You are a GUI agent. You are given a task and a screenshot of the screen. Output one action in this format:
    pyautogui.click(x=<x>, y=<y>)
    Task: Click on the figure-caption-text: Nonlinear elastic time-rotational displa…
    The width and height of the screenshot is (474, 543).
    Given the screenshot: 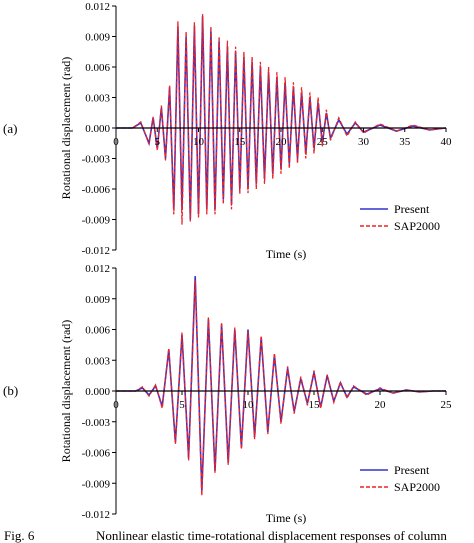 What is the action you would take?
    pyautogui.click(x=271, y=535)
    